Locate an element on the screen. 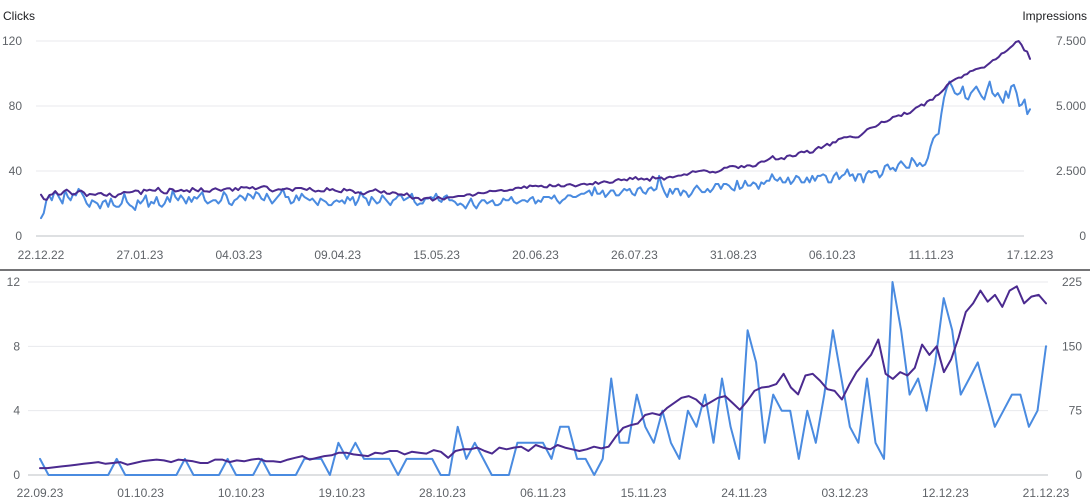 Image resolution: width=1090 pixels, height=503 pixels. x-tick-label: 22.09.23 is located at coordinates (40, 493).